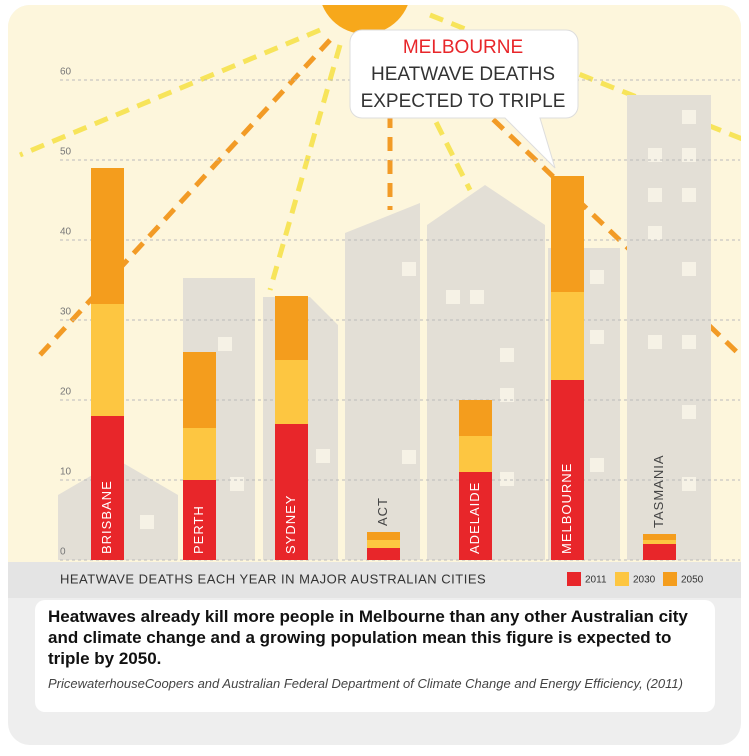 The height and width of the screenshot is (756, 749). I want to click on y-tick-label: 60, so click(66, 72).